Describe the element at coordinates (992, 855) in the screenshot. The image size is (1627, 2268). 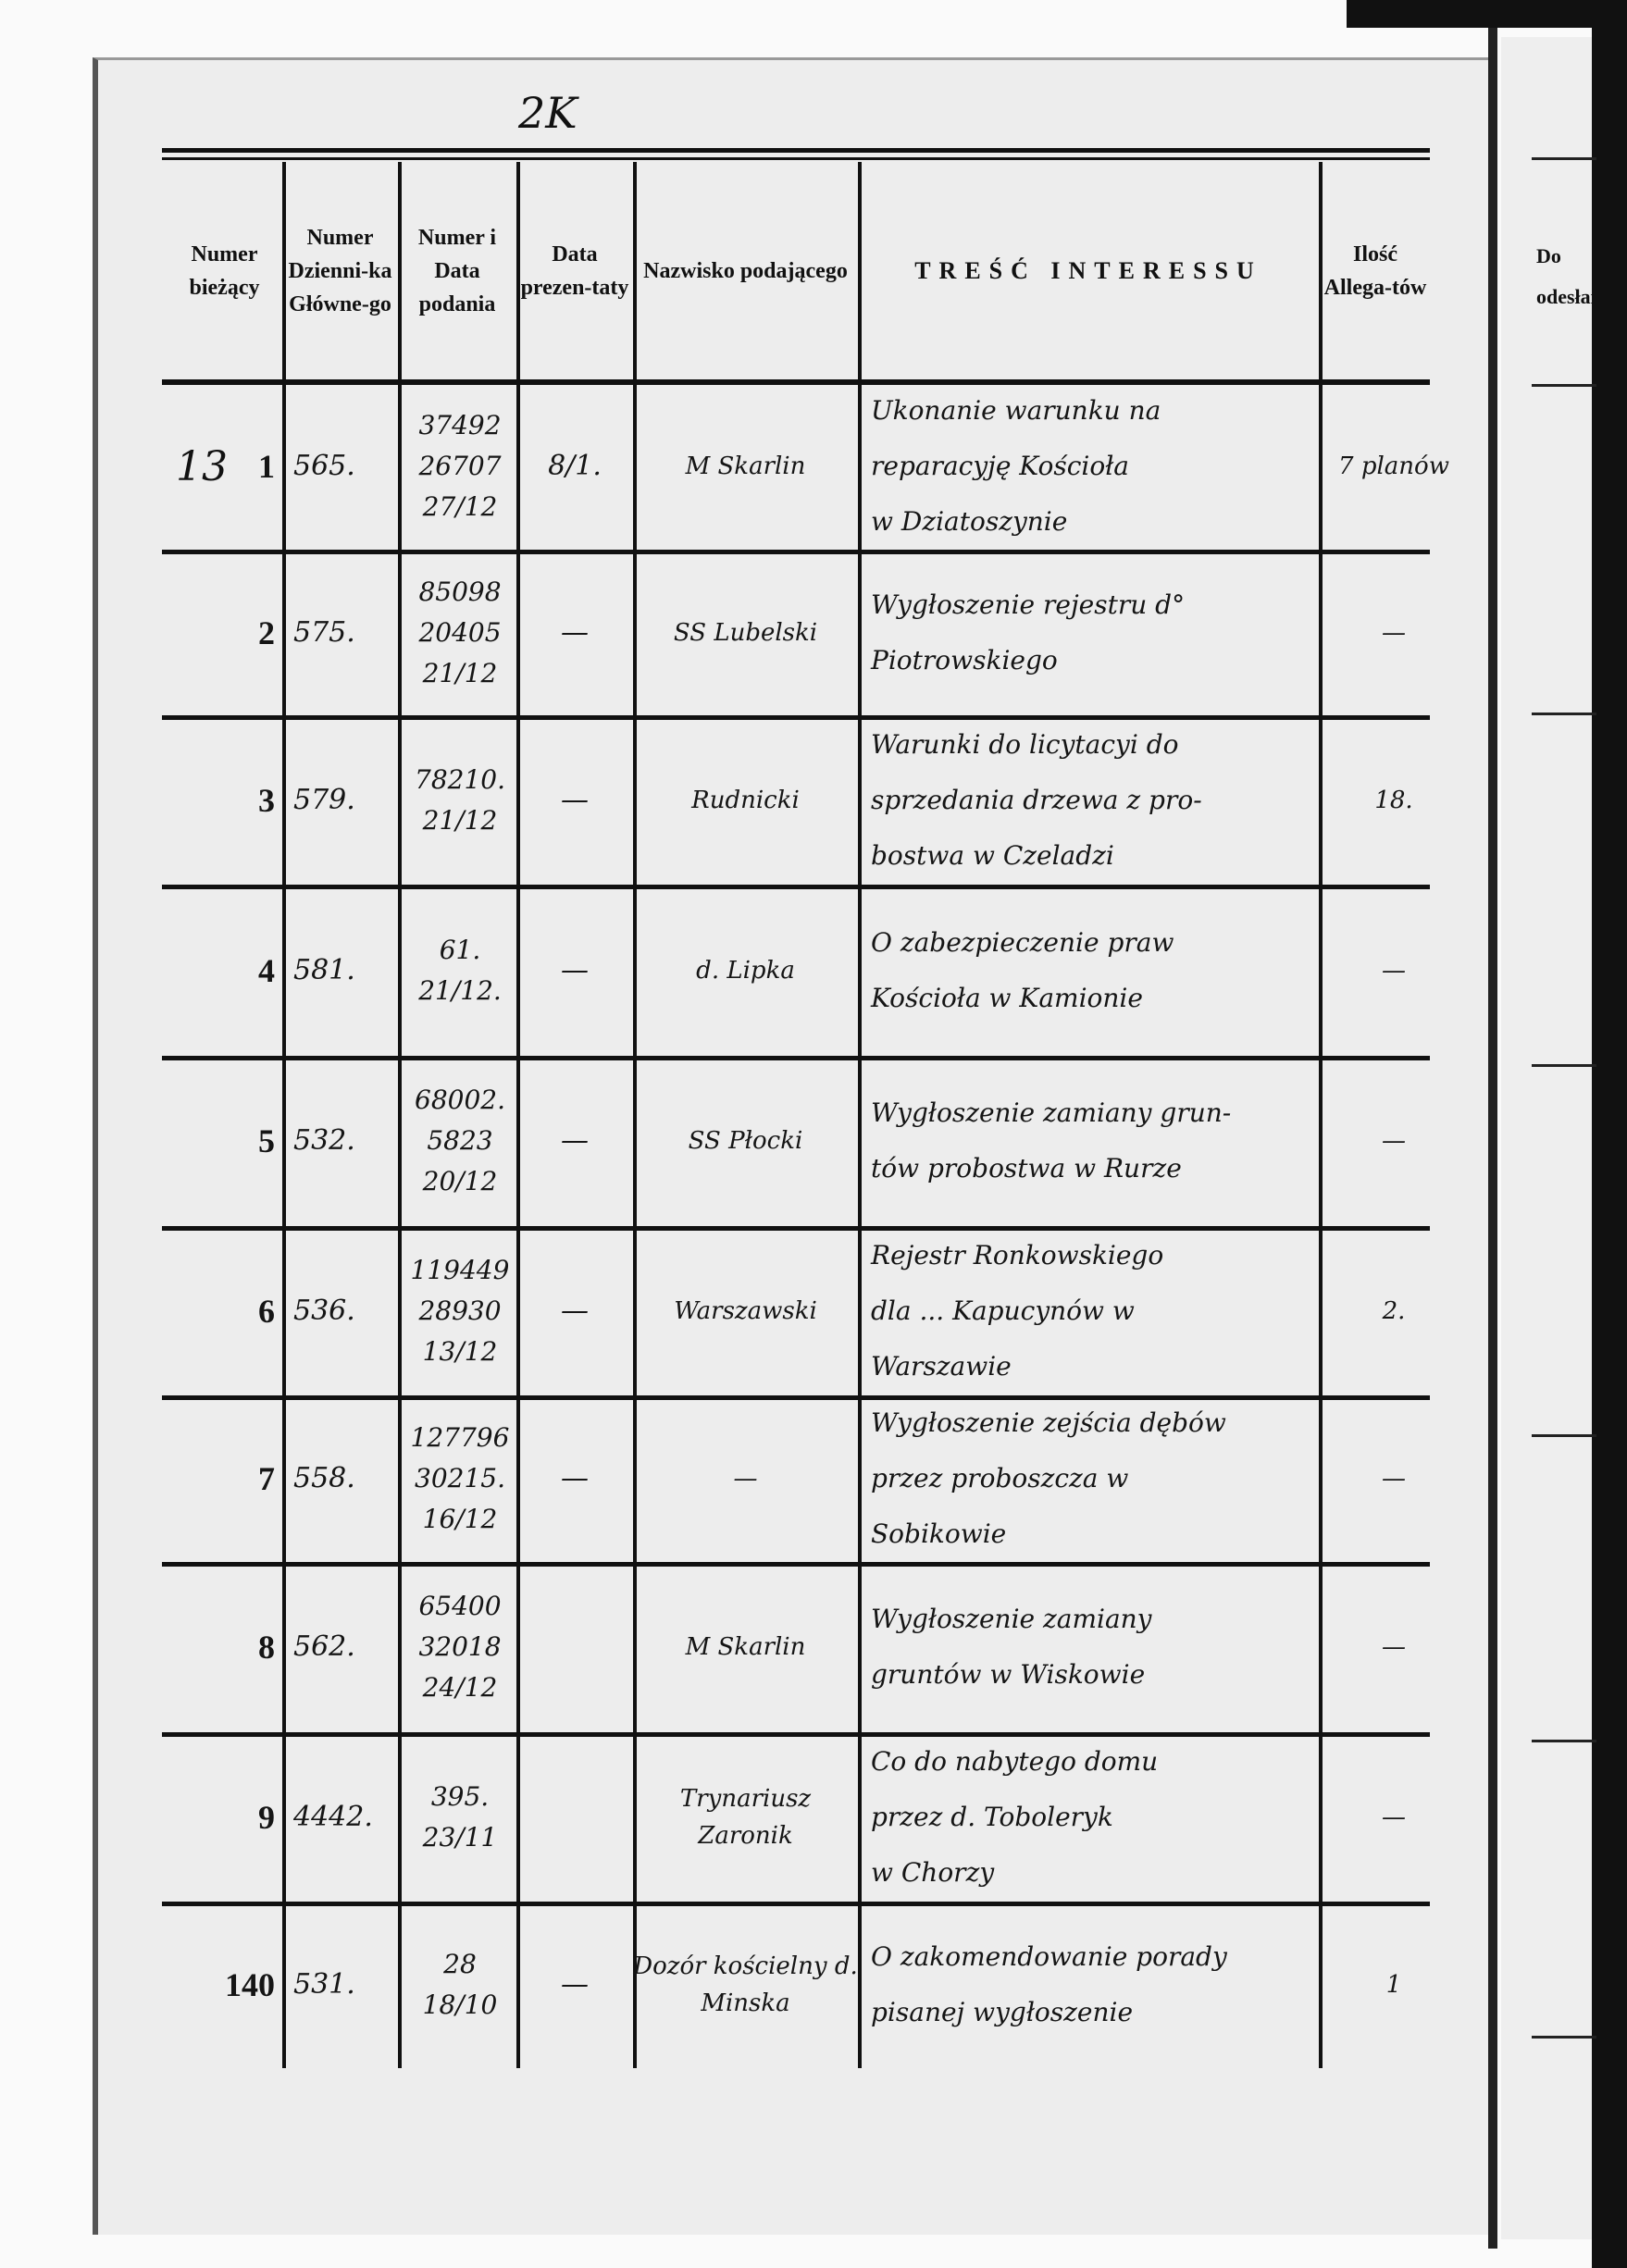
I see `matter-line: bostwa w Czeladzi` at that location.